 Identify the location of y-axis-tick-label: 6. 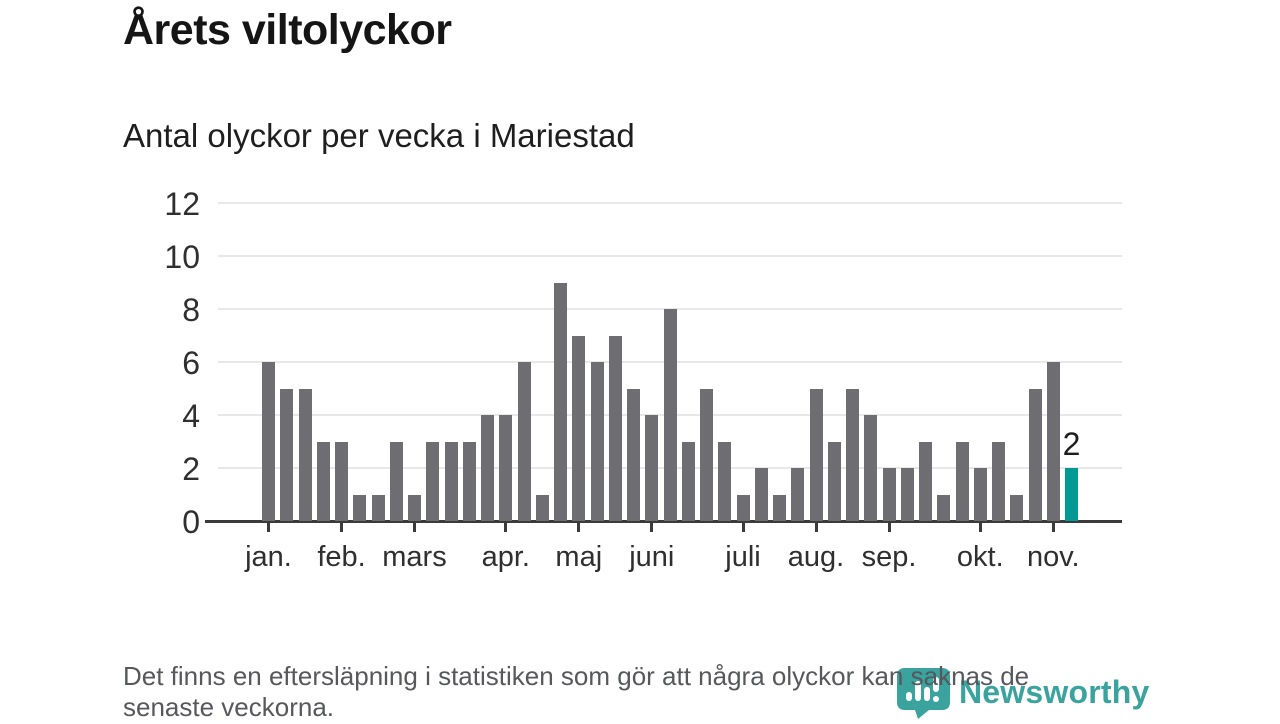
(191, 363).